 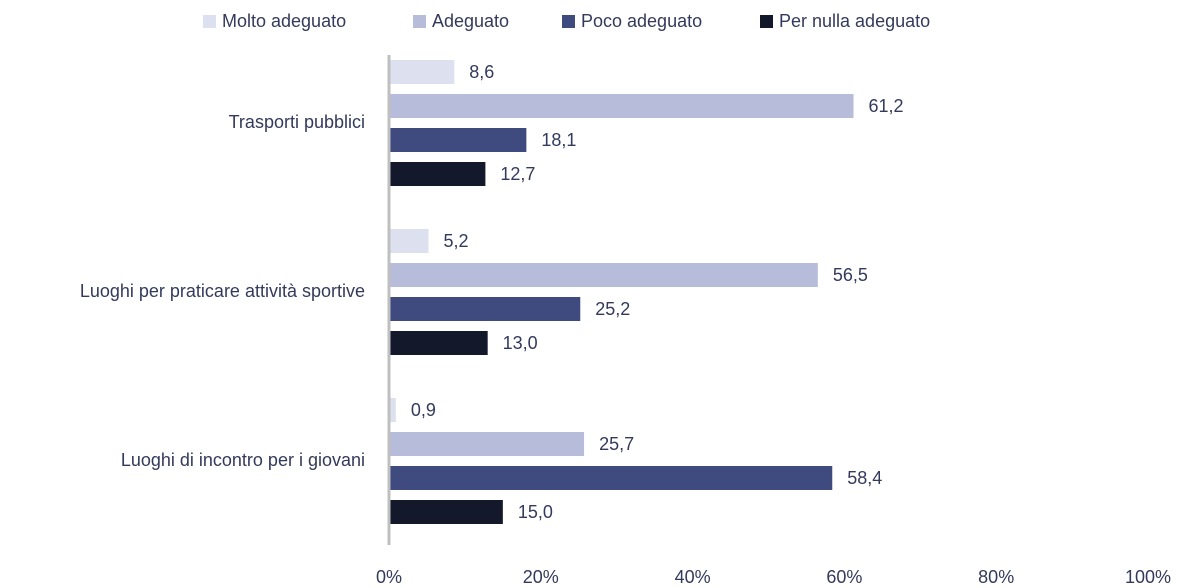 What do you see at coordinates (222, 291) in the screenshot?
I see `category-label: Luoghi per praticare attività sportive` at bounding box center [222, 291].